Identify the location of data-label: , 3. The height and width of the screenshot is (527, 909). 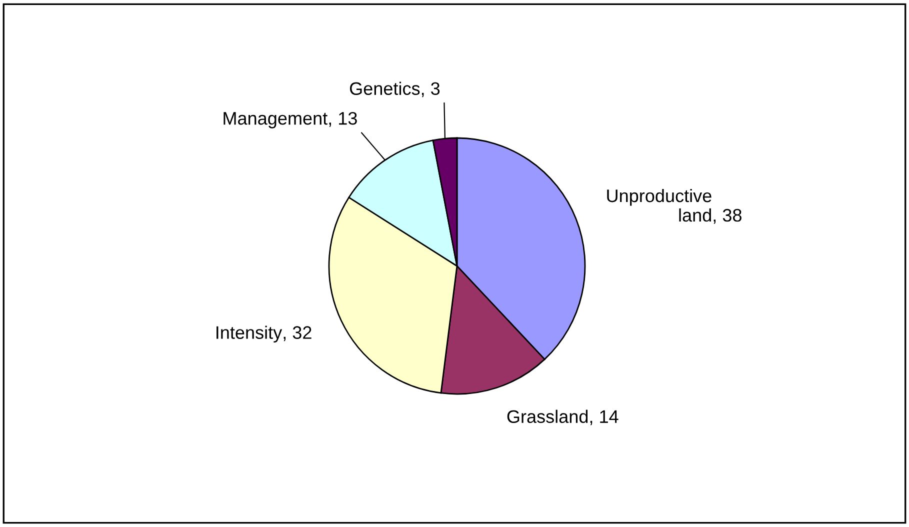
(431, 90).